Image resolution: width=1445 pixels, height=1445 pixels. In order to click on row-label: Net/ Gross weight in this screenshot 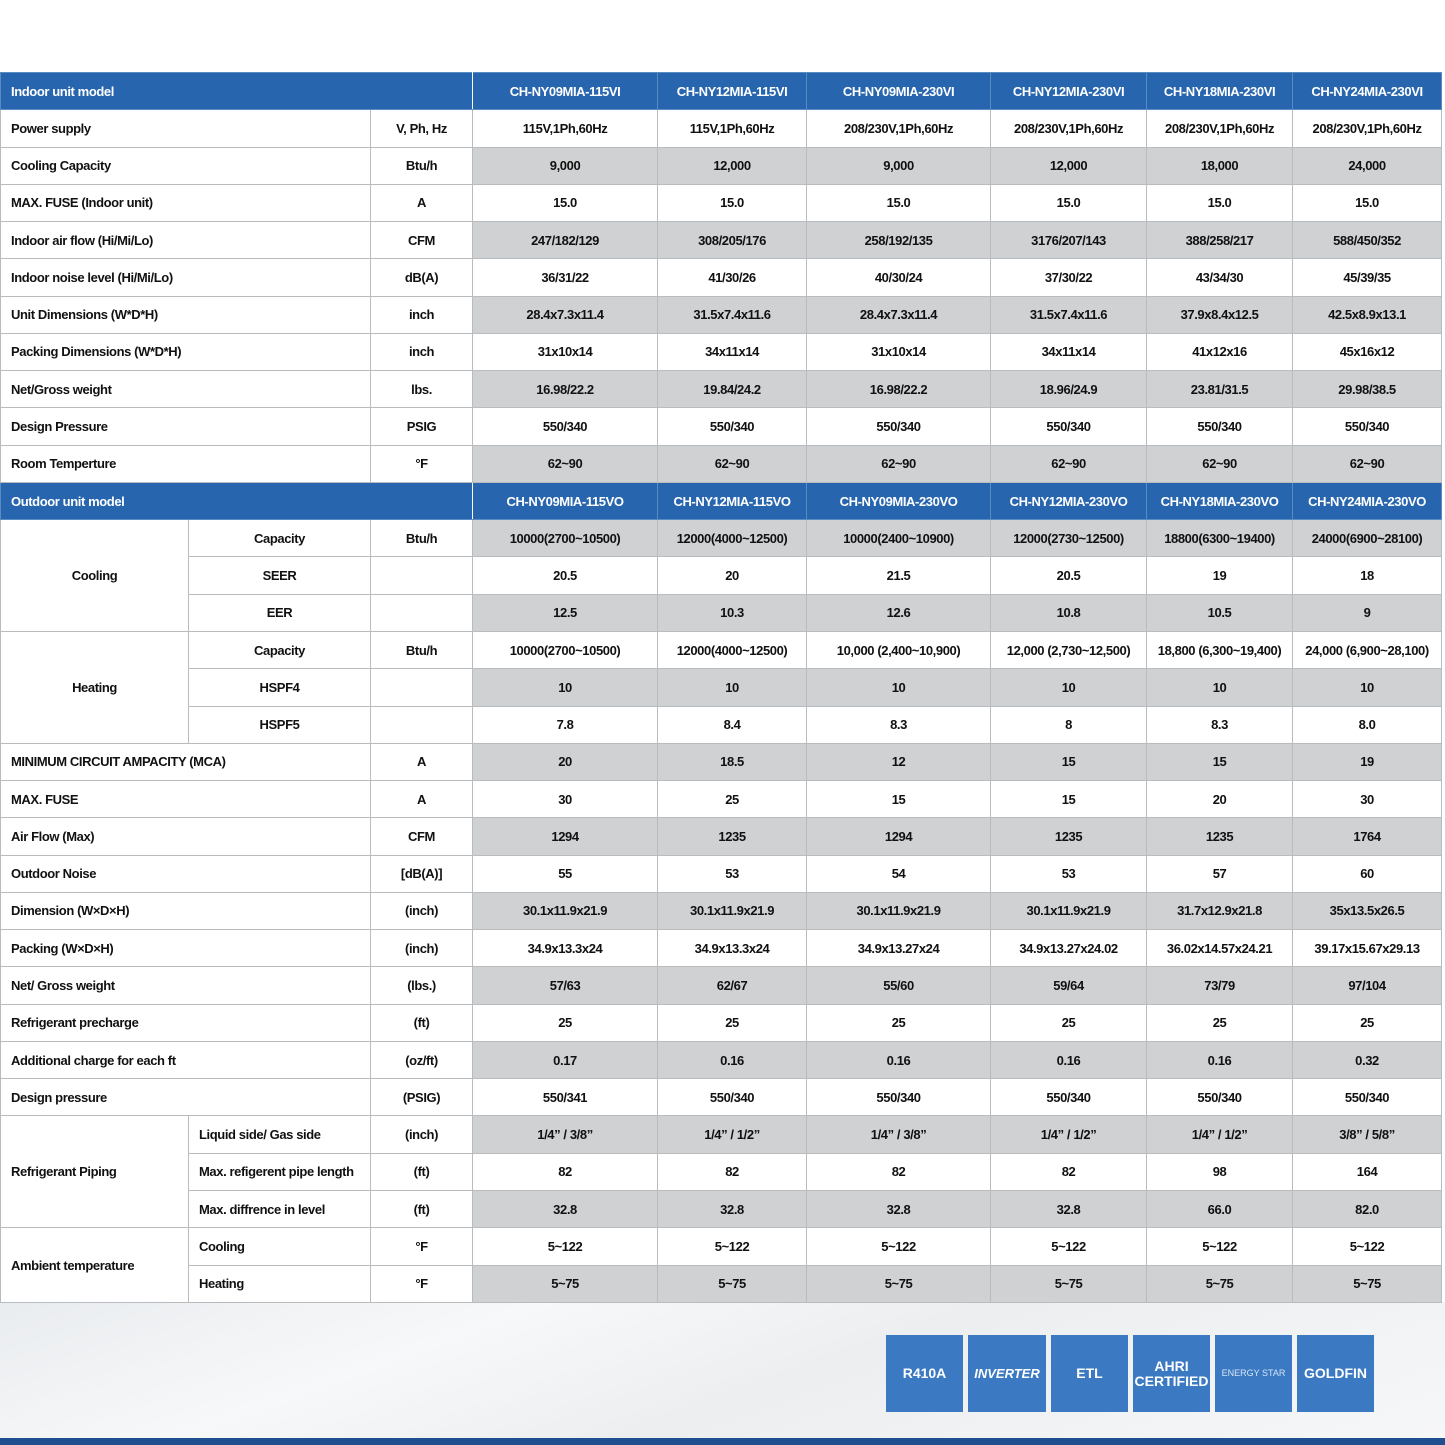, I will do `click(185, 985)`.